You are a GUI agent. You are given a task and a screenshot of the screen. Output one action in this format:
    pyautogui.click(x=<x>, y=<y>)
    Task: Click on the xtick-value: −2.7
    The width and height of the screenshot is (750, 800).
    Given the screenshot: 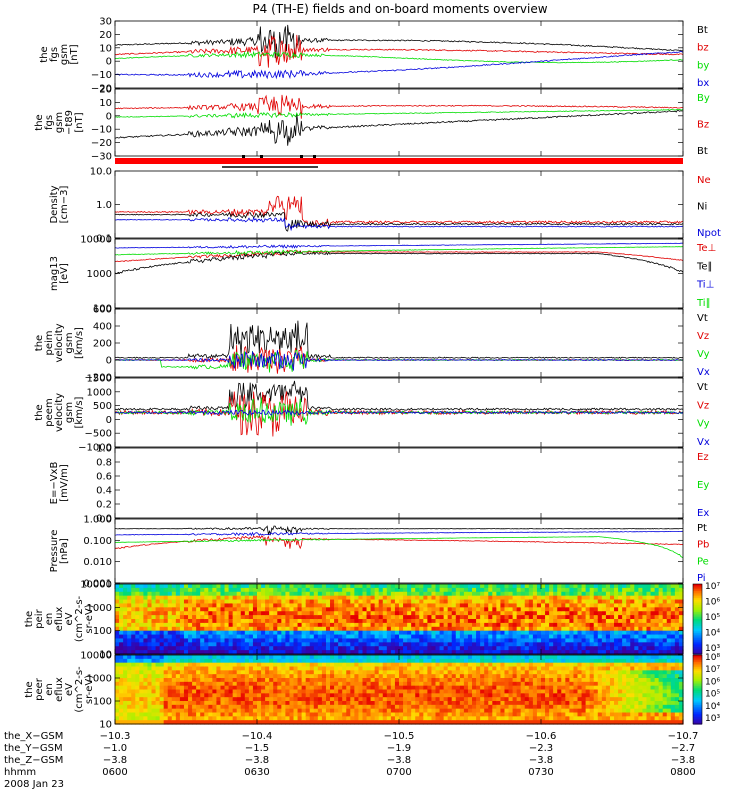 What is the action you would take?
    pyautogui.click(x=683, y=748)
    